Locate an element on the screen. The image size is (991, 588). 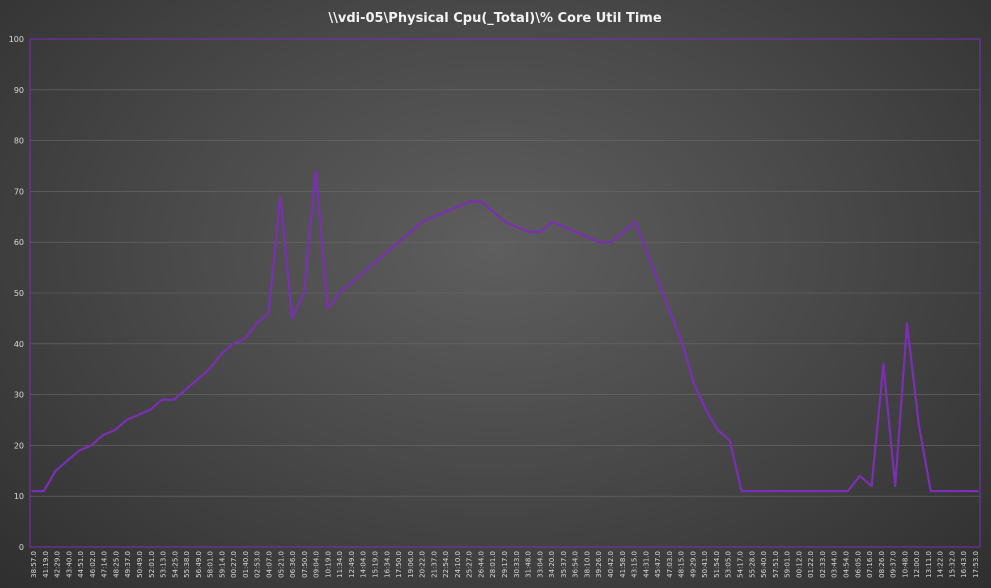
x-tick-label: 56:49.0 is located at coordinates (199, 564).